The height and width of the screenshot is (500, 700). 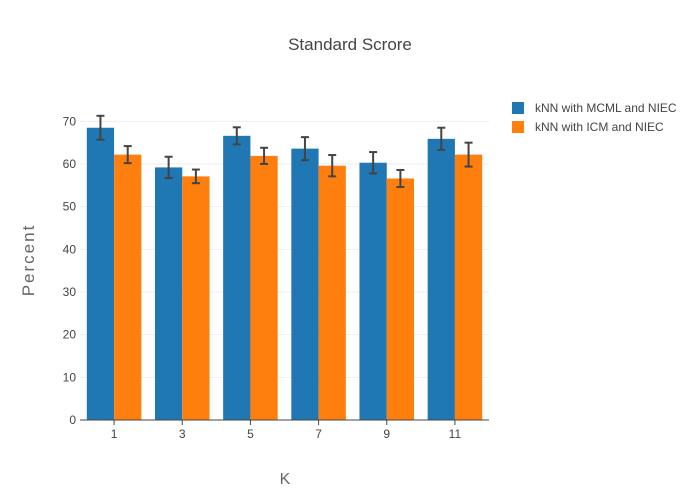 I want to click on bar-icm-k9, so click(x=400, y=299).